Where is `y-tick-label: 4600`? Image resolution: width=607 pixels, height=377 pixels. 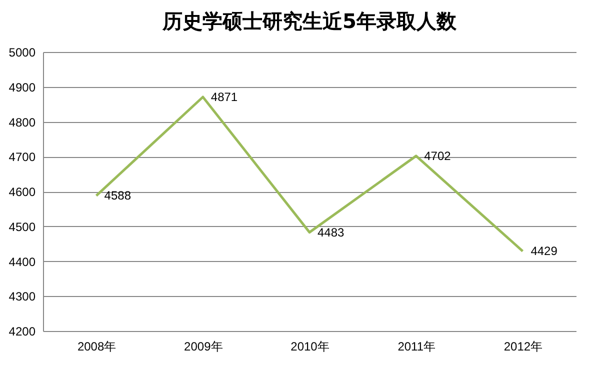
y-tick-label: 4600 is located at coordinates (22, 192).